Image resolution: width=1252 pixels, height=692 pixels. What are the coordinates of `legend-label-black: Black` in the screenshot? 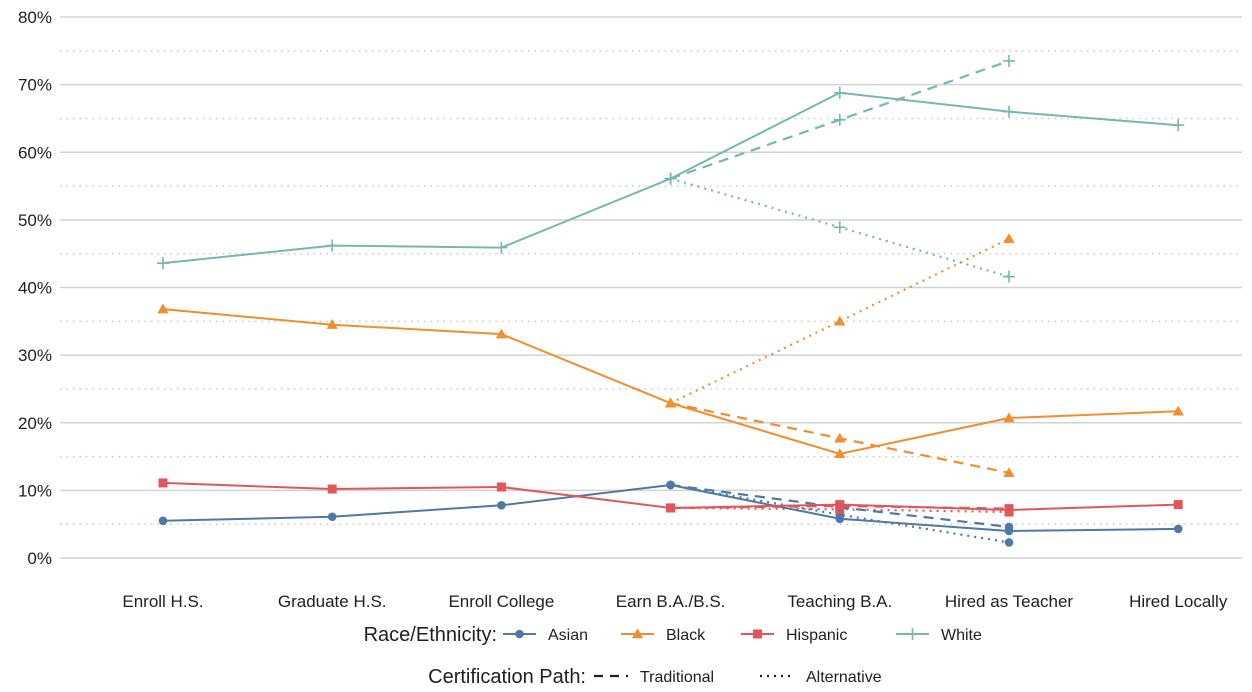 It's located at (686, 635).